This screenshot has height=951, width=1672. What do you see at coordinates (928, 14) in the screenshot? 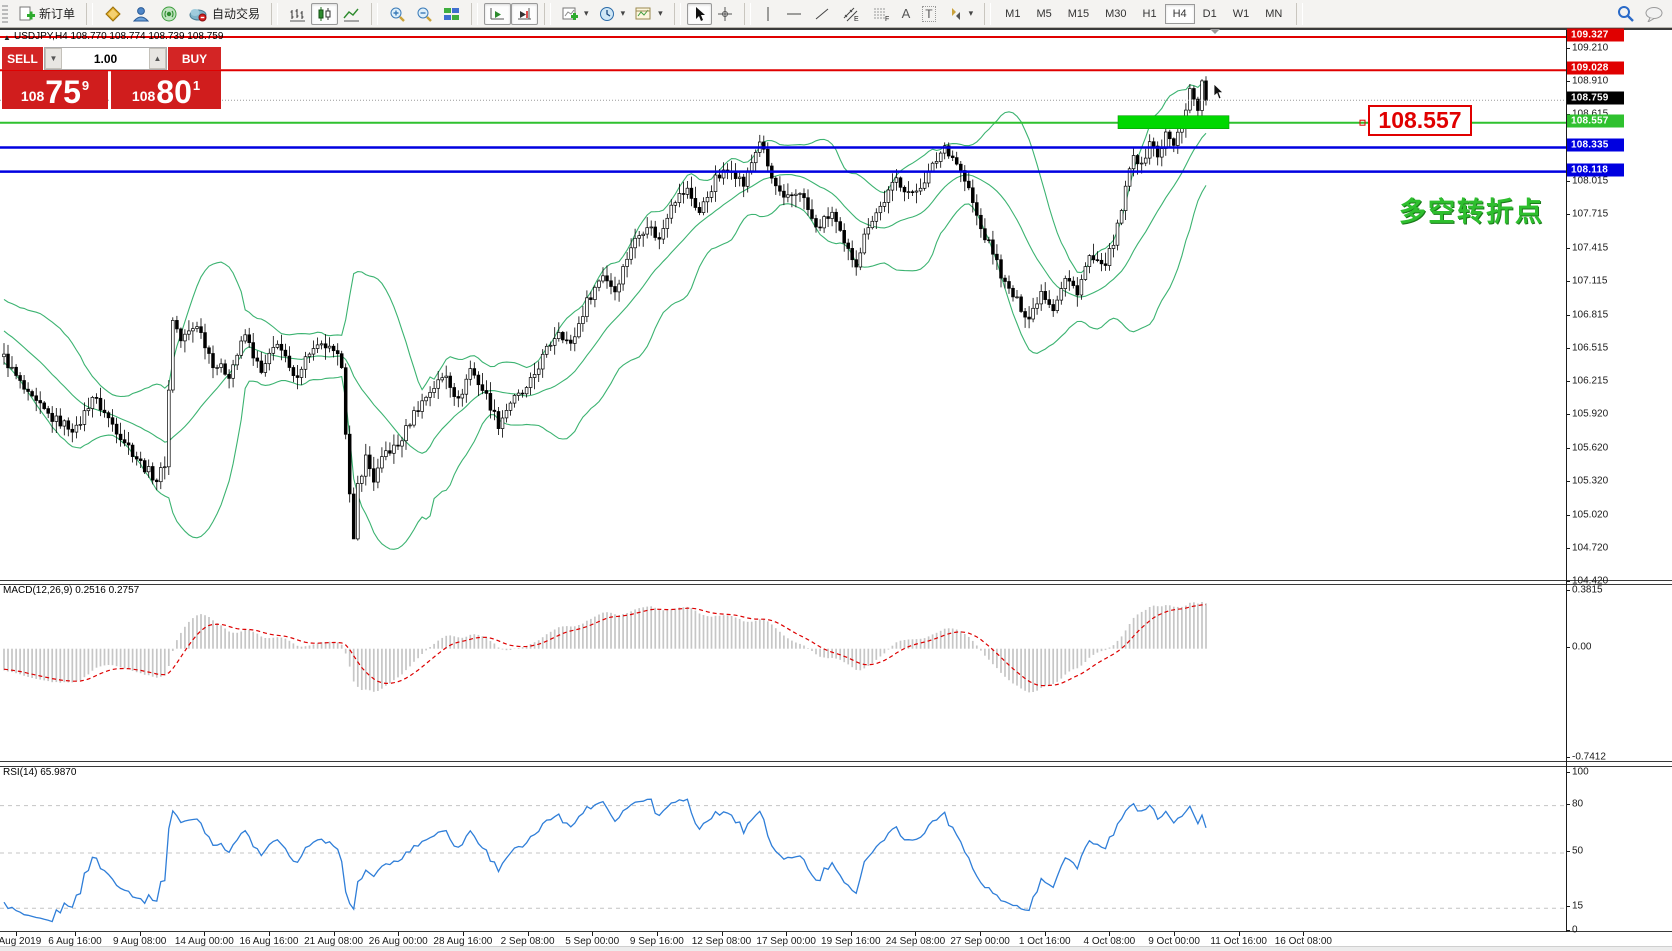
I see `label-tool: T` at bounding box center [928, 14].